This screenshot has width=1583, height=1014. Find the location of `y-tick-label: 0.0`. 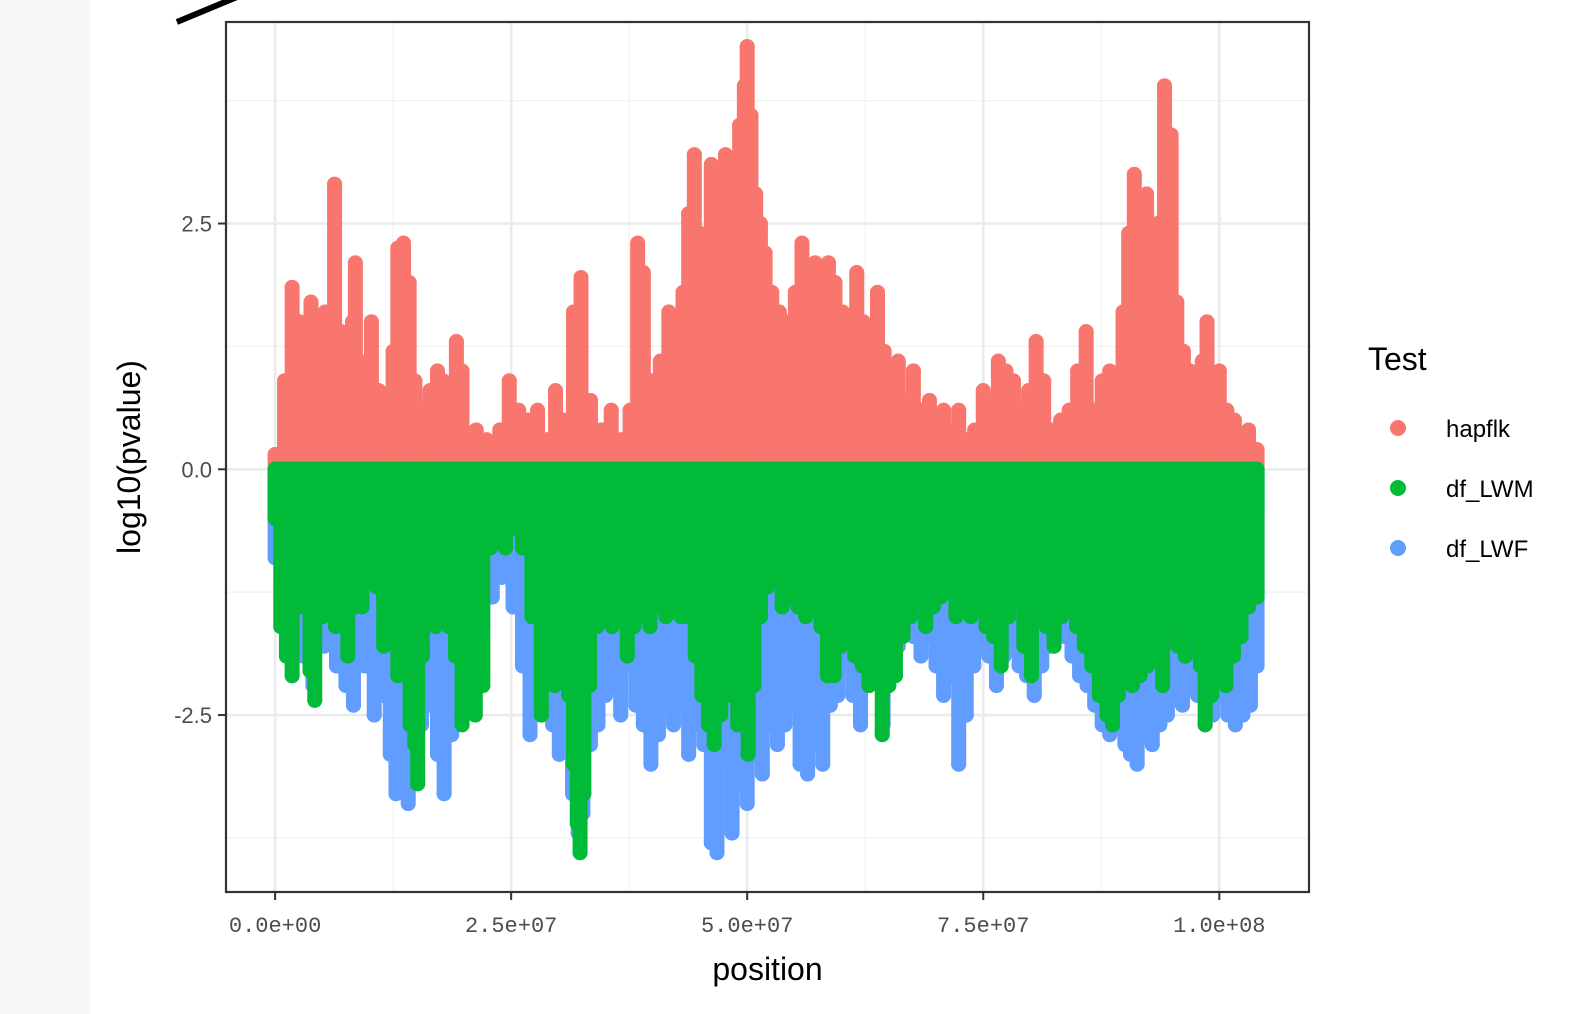

y-tick-label: 0.0 is located at coordinates (196, 469).